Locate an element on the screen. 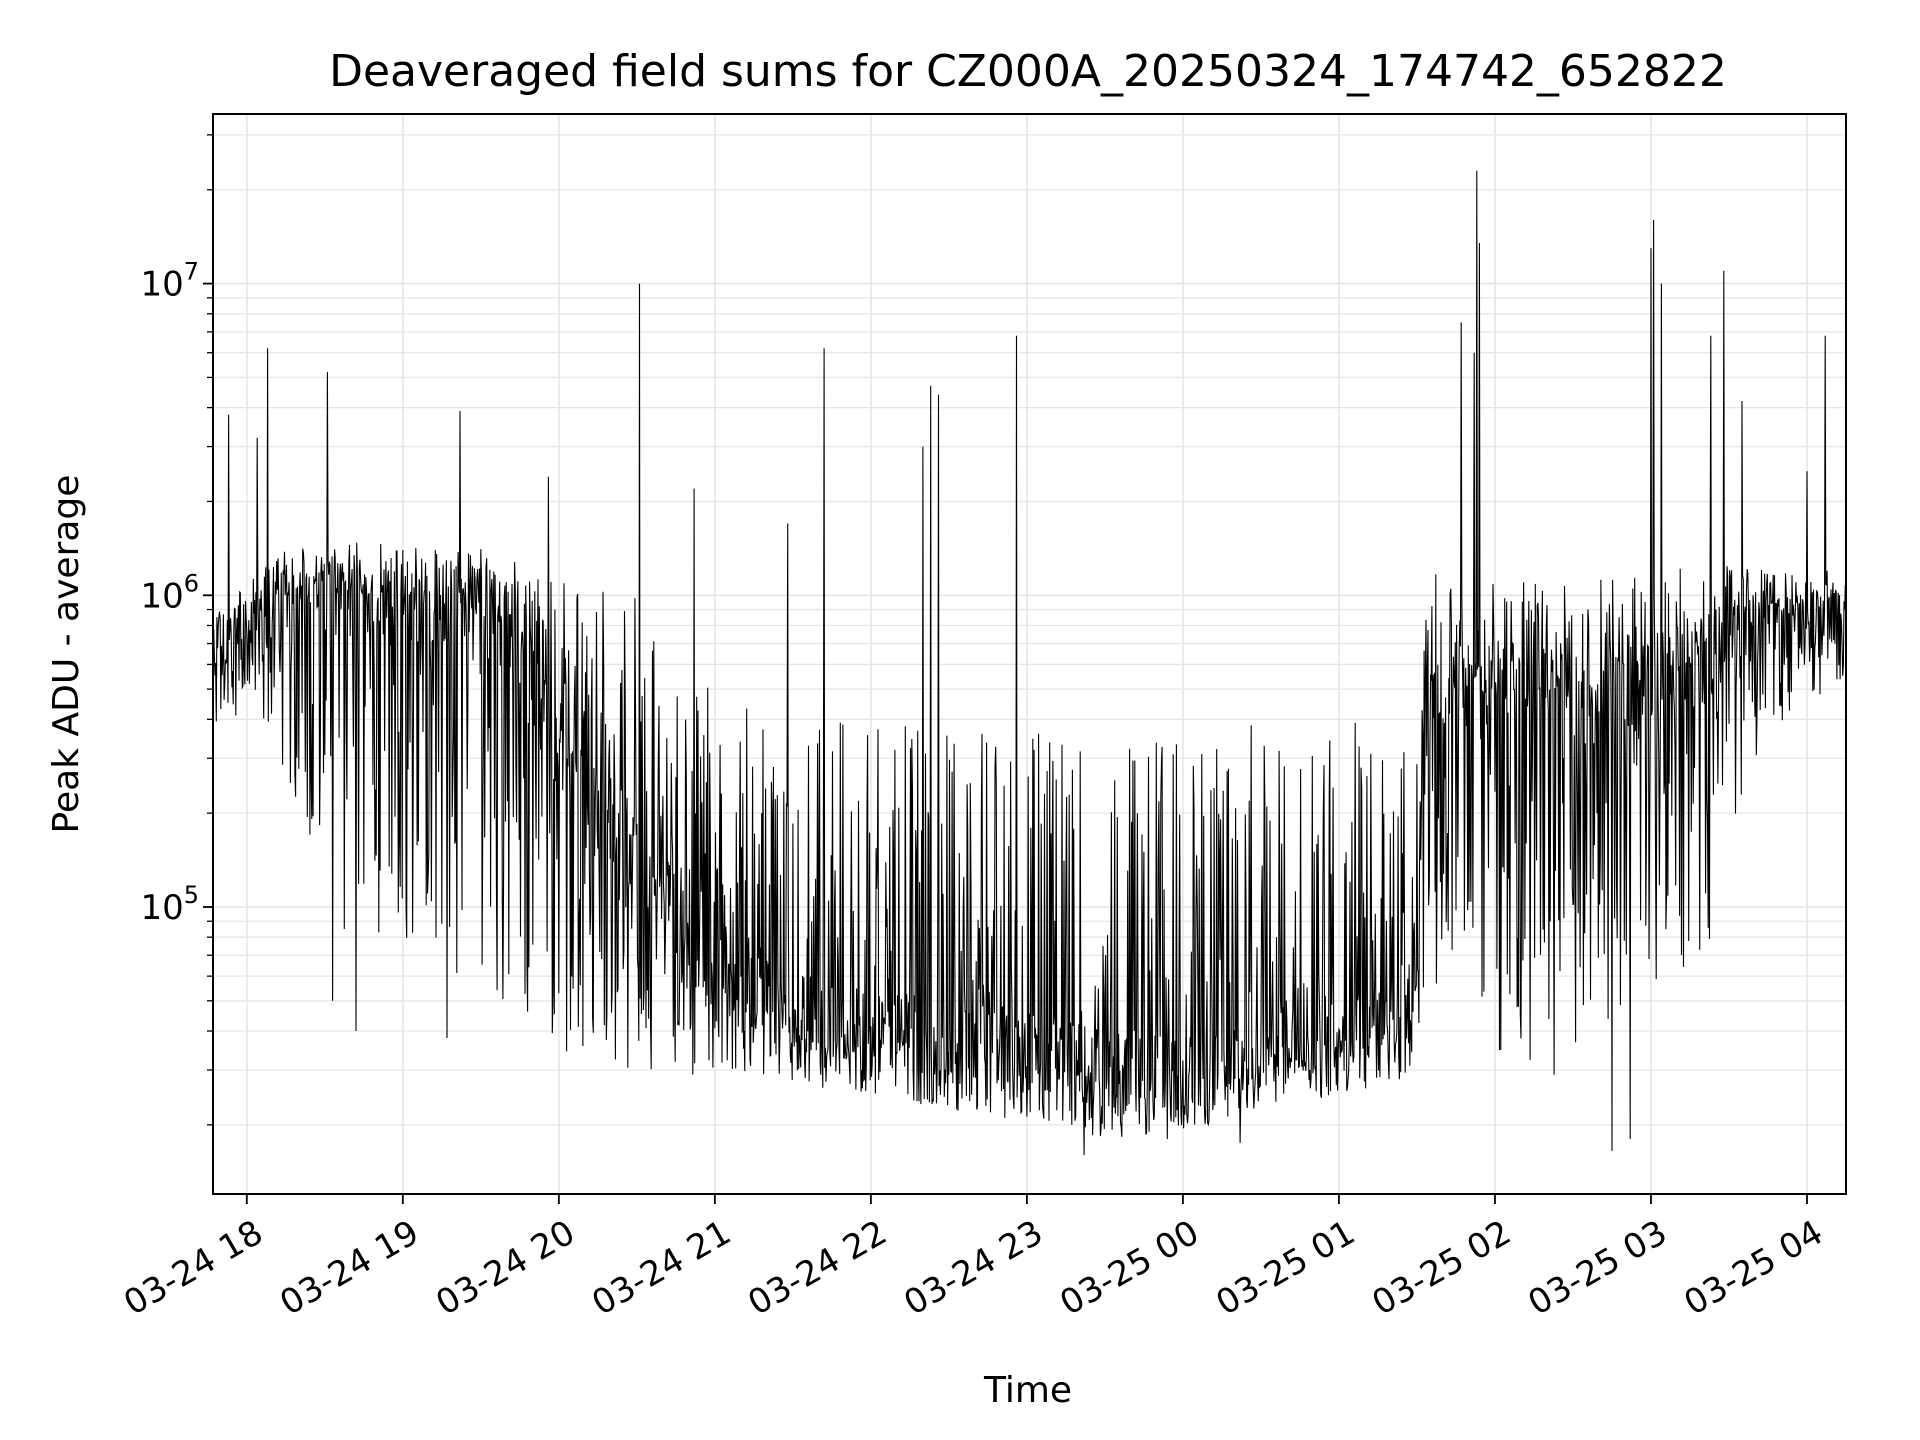  x-tick-label: 03-25 02 is located at coordinates (1441, 1268).